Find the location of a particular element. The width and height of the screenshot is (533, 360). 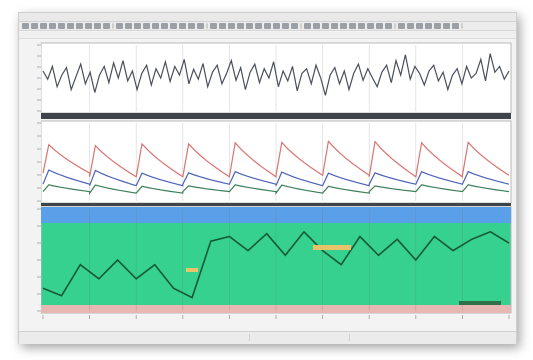

y-axis-ticks is located at coordinates (39, 178).